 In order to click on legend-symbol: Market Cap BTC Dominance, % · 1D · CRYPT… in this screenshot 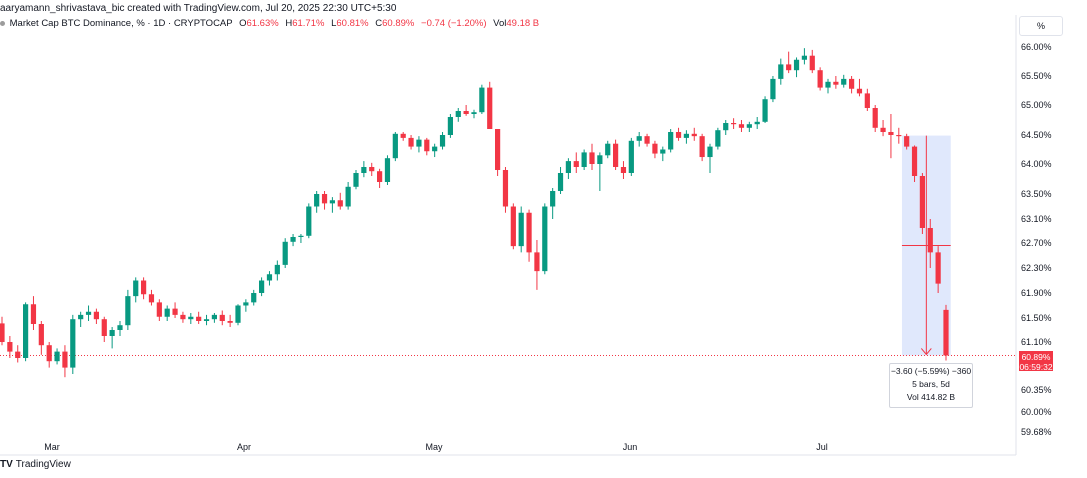, I will do `click(121, 23)`.